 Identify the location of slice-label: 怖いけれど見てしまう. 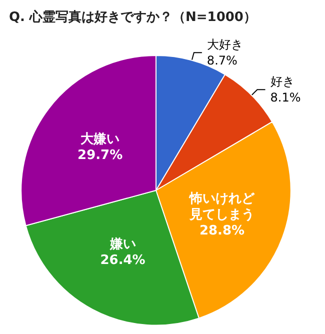
(222, 206).